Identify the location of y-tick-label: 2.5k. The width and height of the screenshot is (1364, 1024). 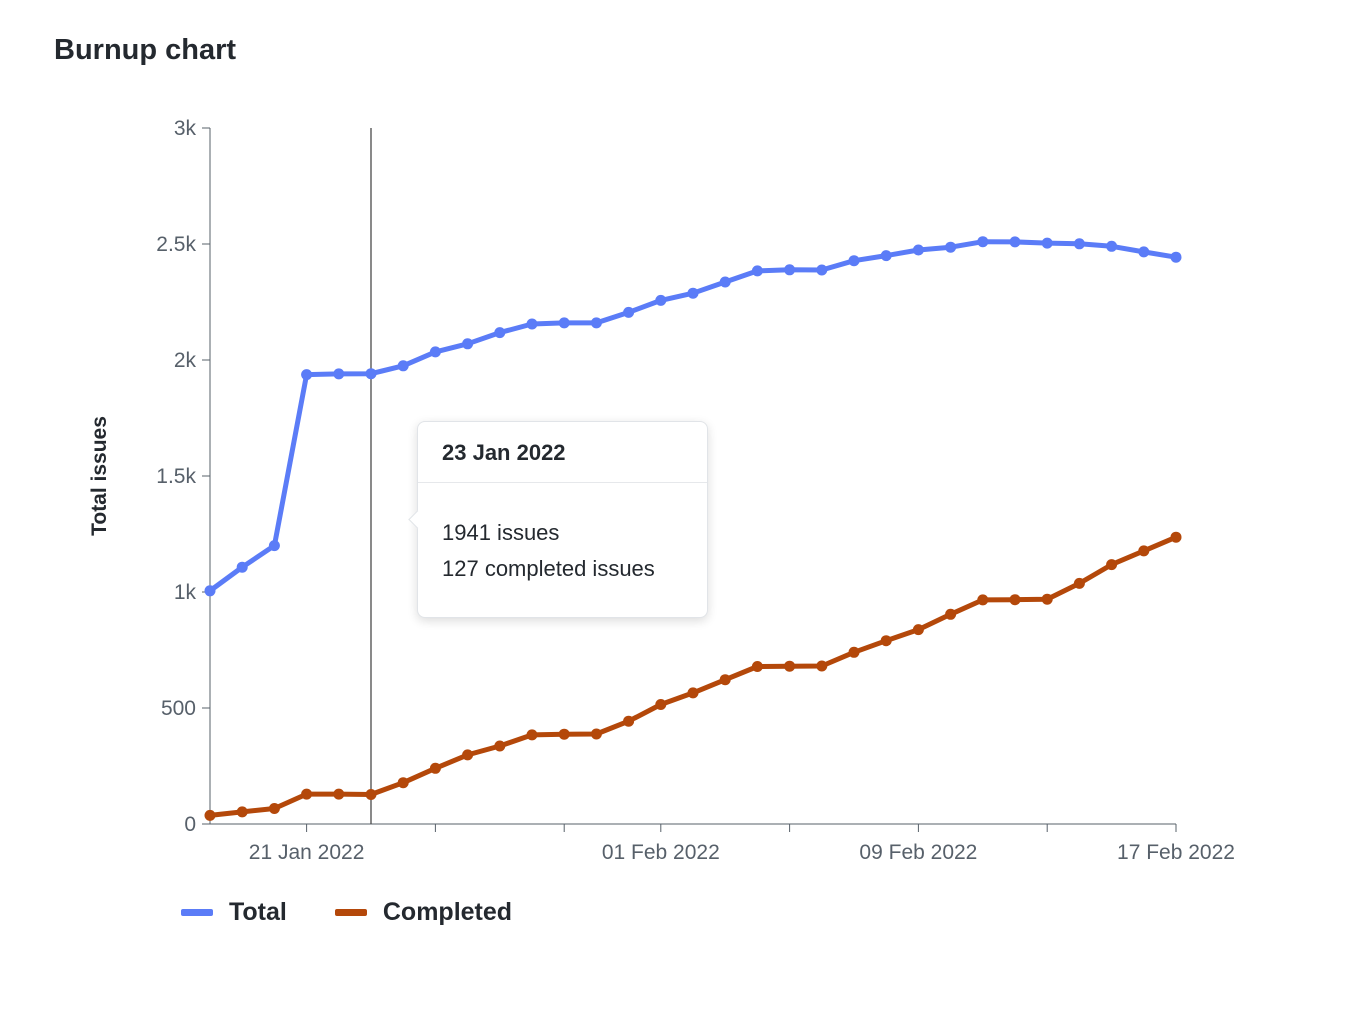
(176, 244).